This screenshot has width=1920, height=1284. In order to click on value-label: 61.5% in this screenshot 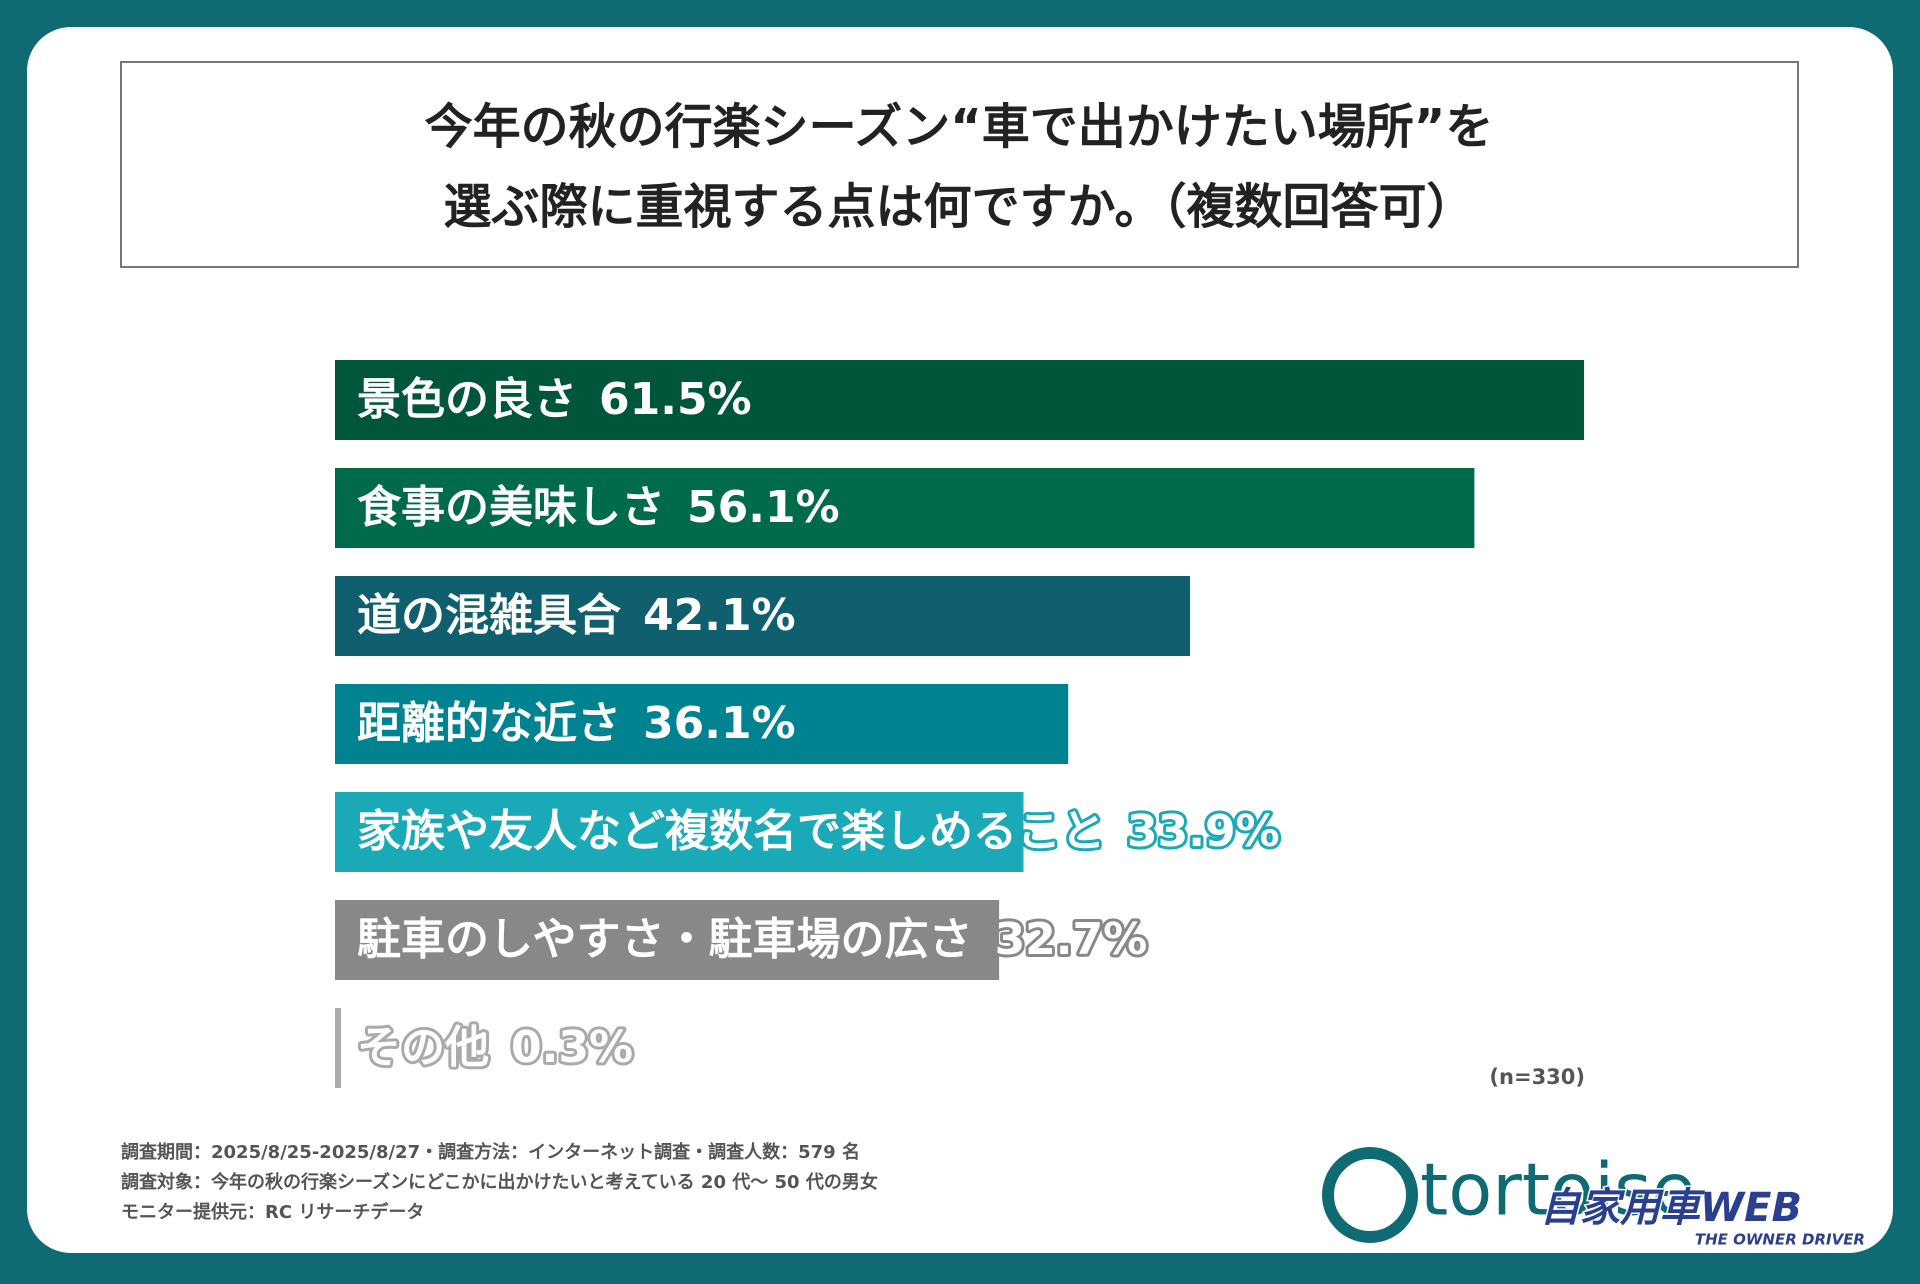, I will do `click(675, 399)`.